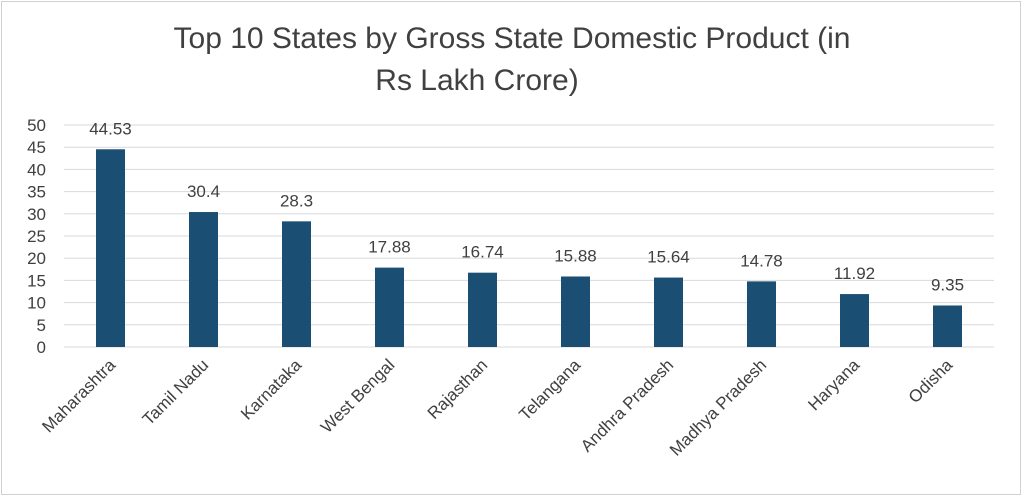 The height and width of the screenshot is (498, 1024). I want to click on category-label: Karnataka, so click(271, 389).